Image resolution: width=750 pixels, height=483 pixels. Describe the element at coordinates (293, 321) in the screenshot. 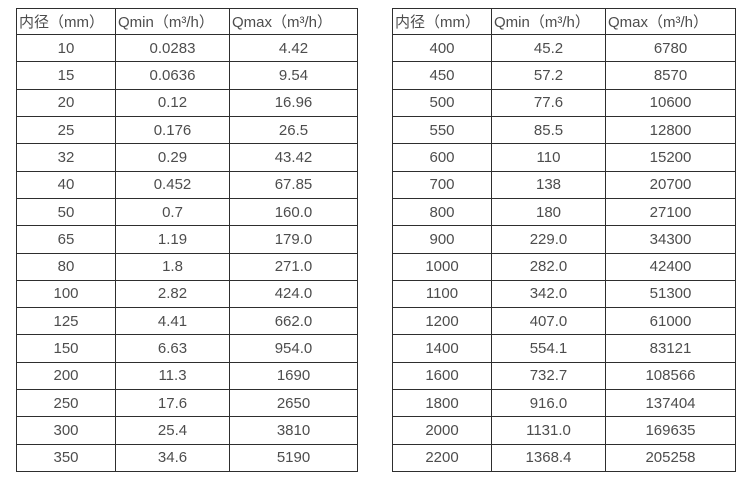

I see `table-cell: 662.0` at that location.